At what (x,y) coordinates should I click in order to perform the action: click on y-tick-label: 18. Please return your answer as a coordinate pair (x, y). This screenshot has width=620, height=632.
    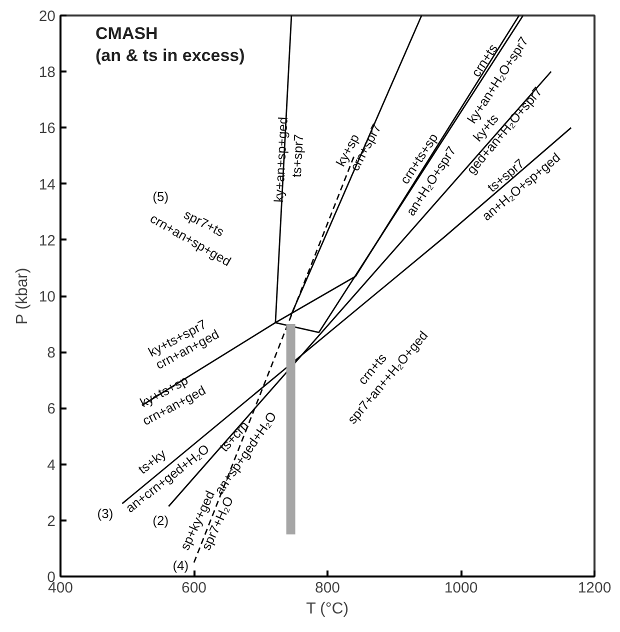
    Looking at the image, I should click on (47, 73).